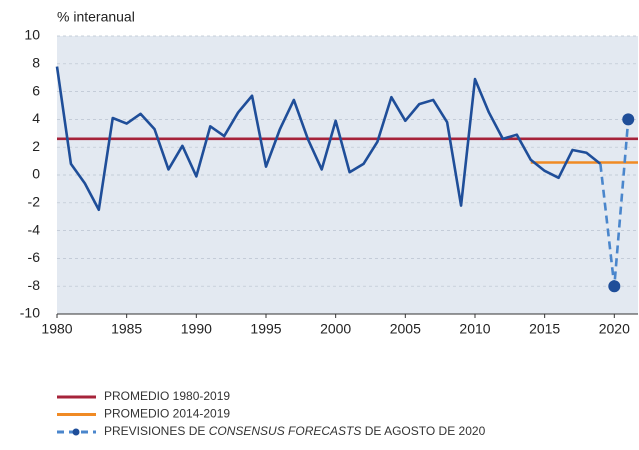 This screenshot has height=450, width=639. Describe the element at coordinates (34, 229) in the screenshot. I see `y-tick-label: -4` at that location.